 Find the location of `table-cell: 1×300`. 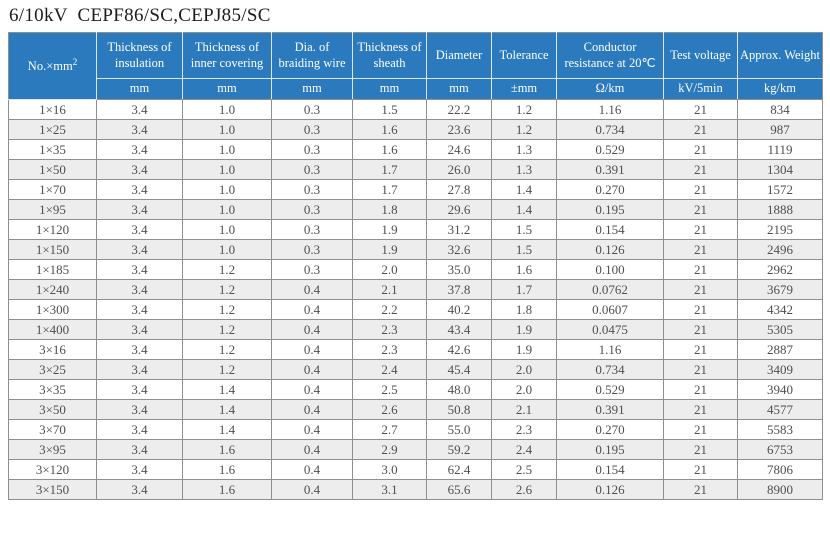

table-cell: 1×300 is located at coordinates (52, 309).